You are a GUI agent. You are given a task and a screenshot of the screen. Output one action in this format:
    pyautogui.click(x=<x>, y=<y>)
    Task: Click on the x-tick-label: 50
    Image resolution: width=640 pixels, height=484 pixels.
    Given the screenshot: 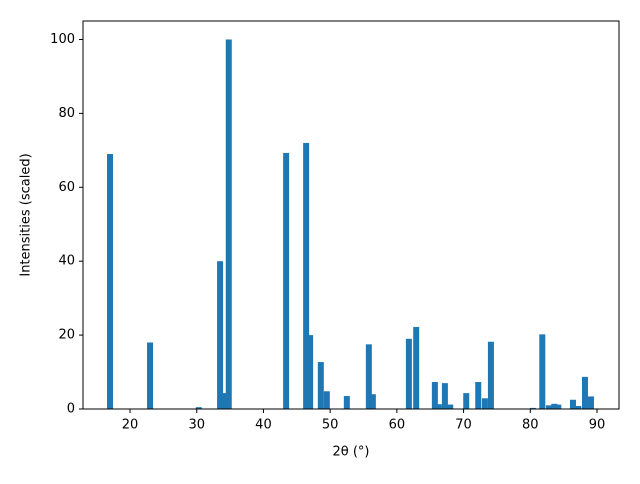 What is the action you would take?
    pyautogui.click(x=330, y=425)
    